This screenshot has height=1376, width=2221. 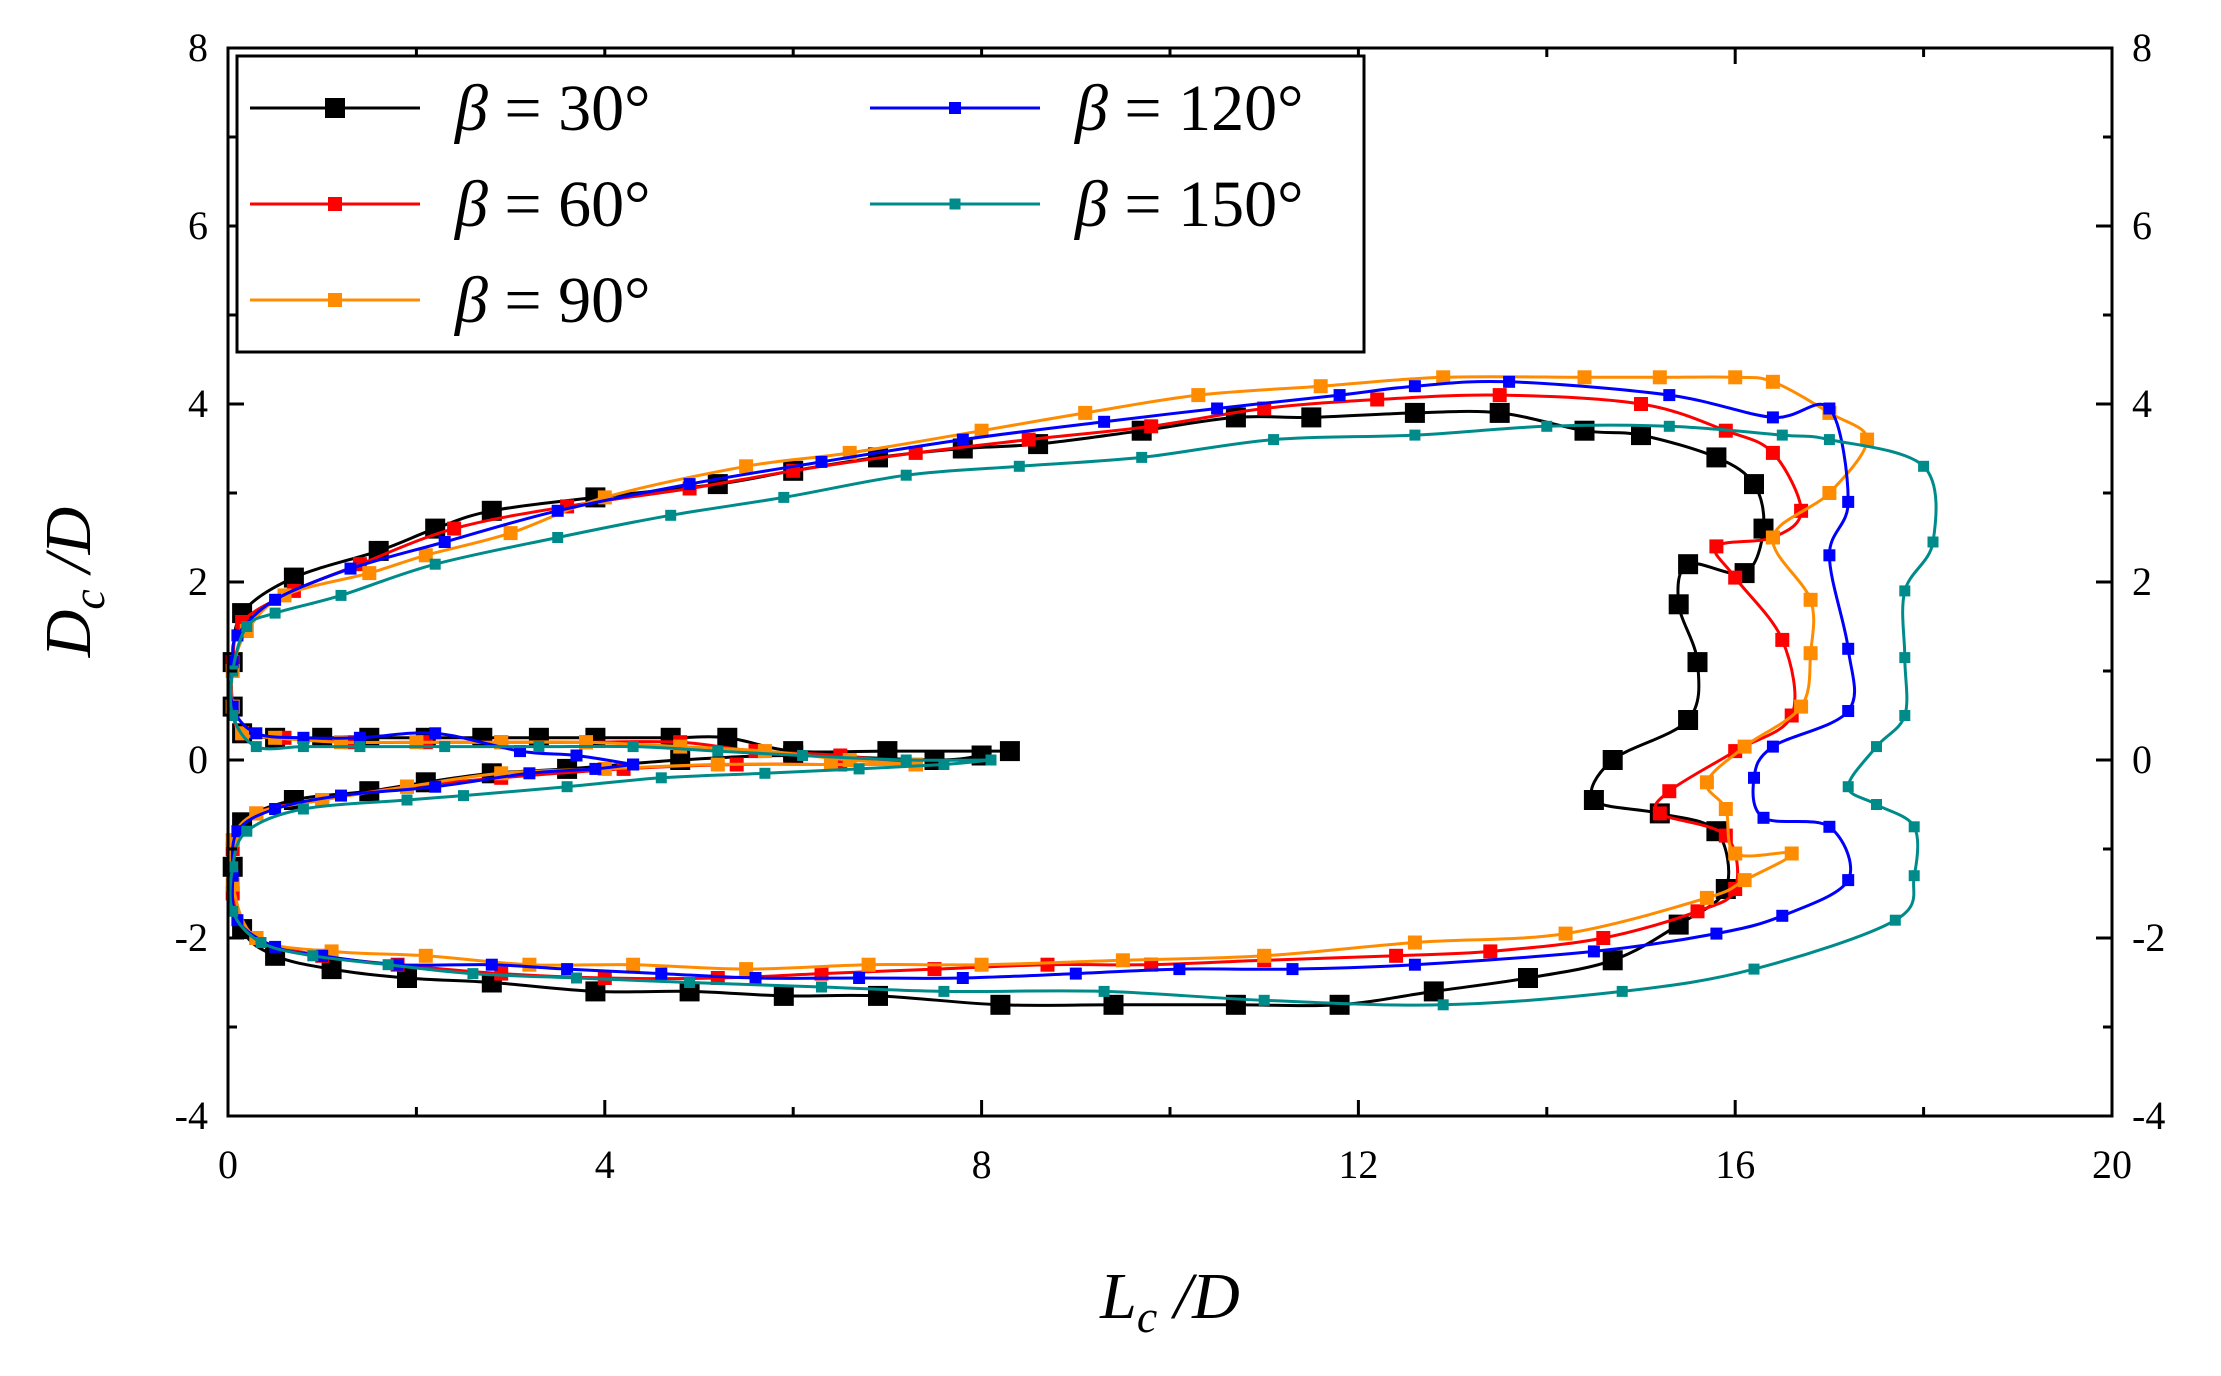 What do you see at coordinates (1147, 1316) in the screenshot?
I see `x-axis-title-sub: c` at bounding box center [1147, 1316].